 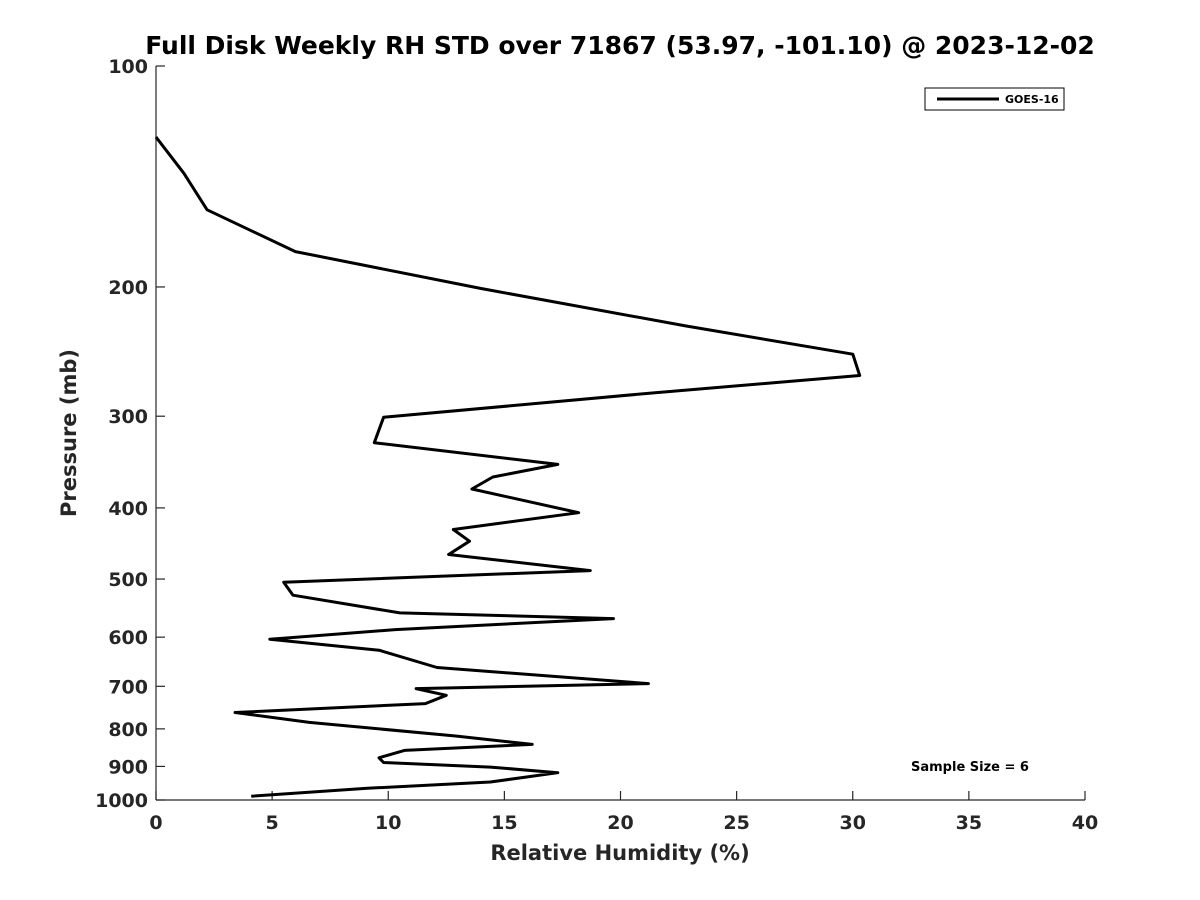 I want to click on y-tick-label: 1000, so click(x=121, y=801).